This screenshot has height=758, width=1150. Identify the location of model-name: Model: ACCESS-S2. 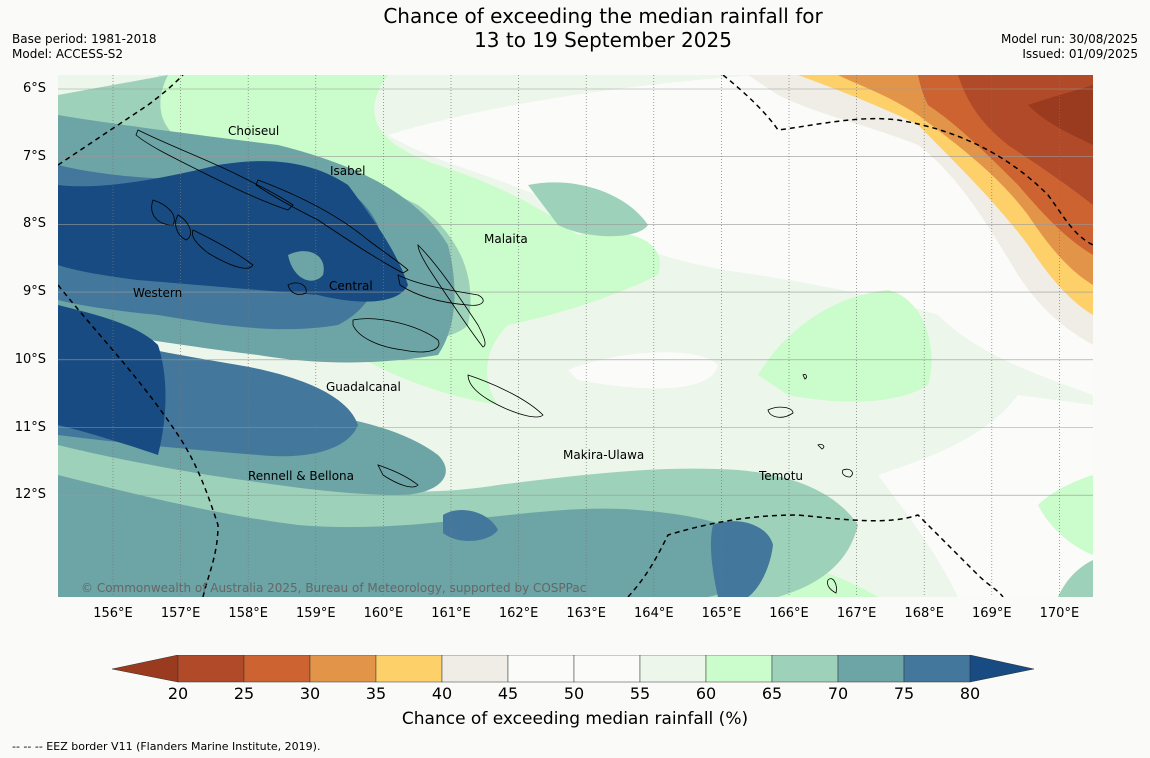
(68, 54).